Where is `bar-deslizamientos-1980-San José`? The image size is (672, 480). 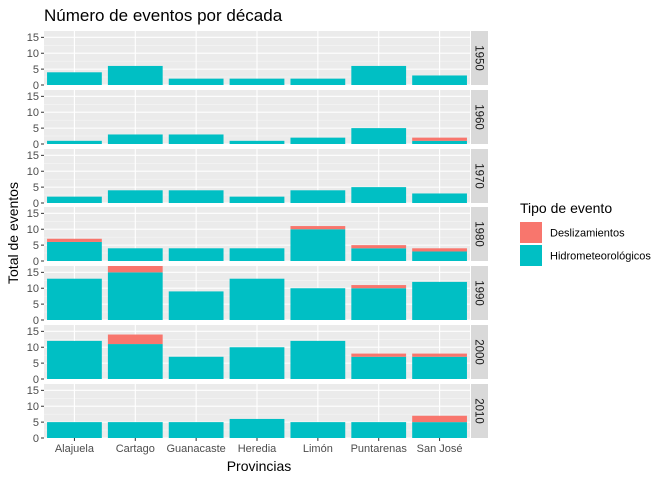
bar-deslizamientos-1980-San José is located at coordinates (439, 250).